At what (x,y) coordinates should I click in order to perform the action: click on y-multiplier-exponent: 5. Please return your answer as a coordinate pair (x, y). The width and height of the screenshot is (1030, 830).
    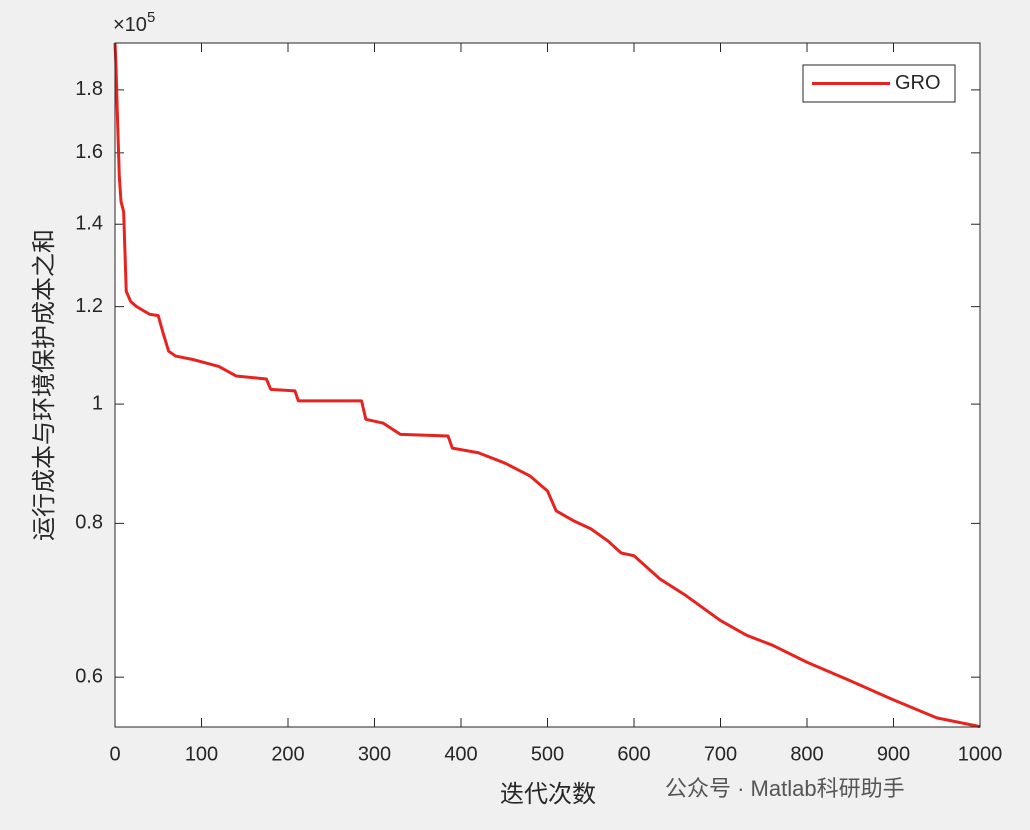
    Looking at the image, I should click on (151, 17).